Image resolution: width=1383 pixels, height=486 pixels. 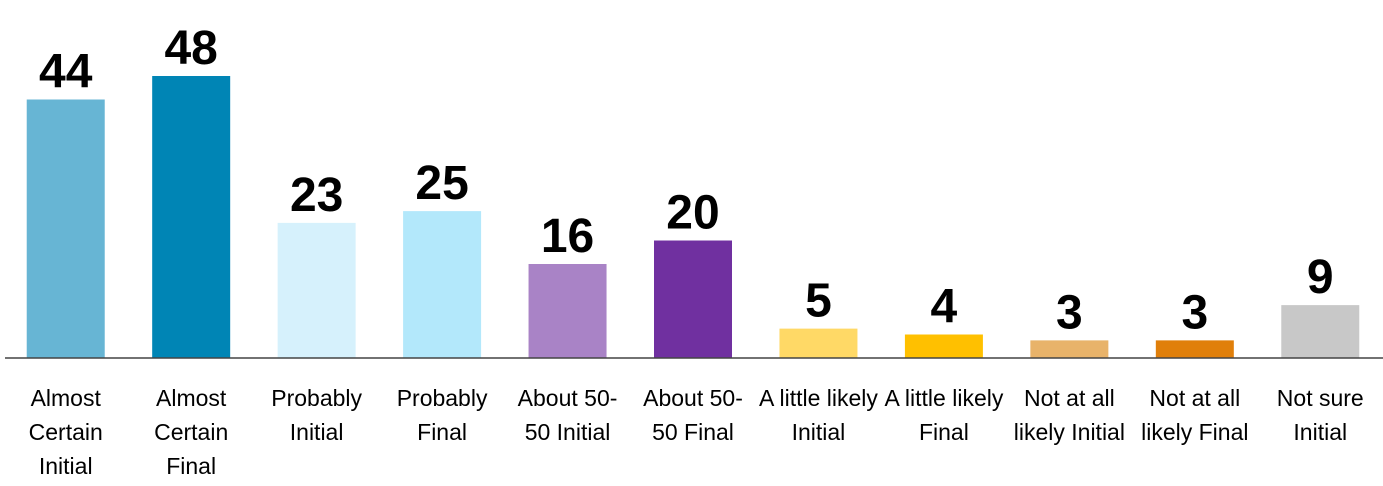 I want to click on x-tick-label: Not sure Initial, so click(x=1320, y=415).